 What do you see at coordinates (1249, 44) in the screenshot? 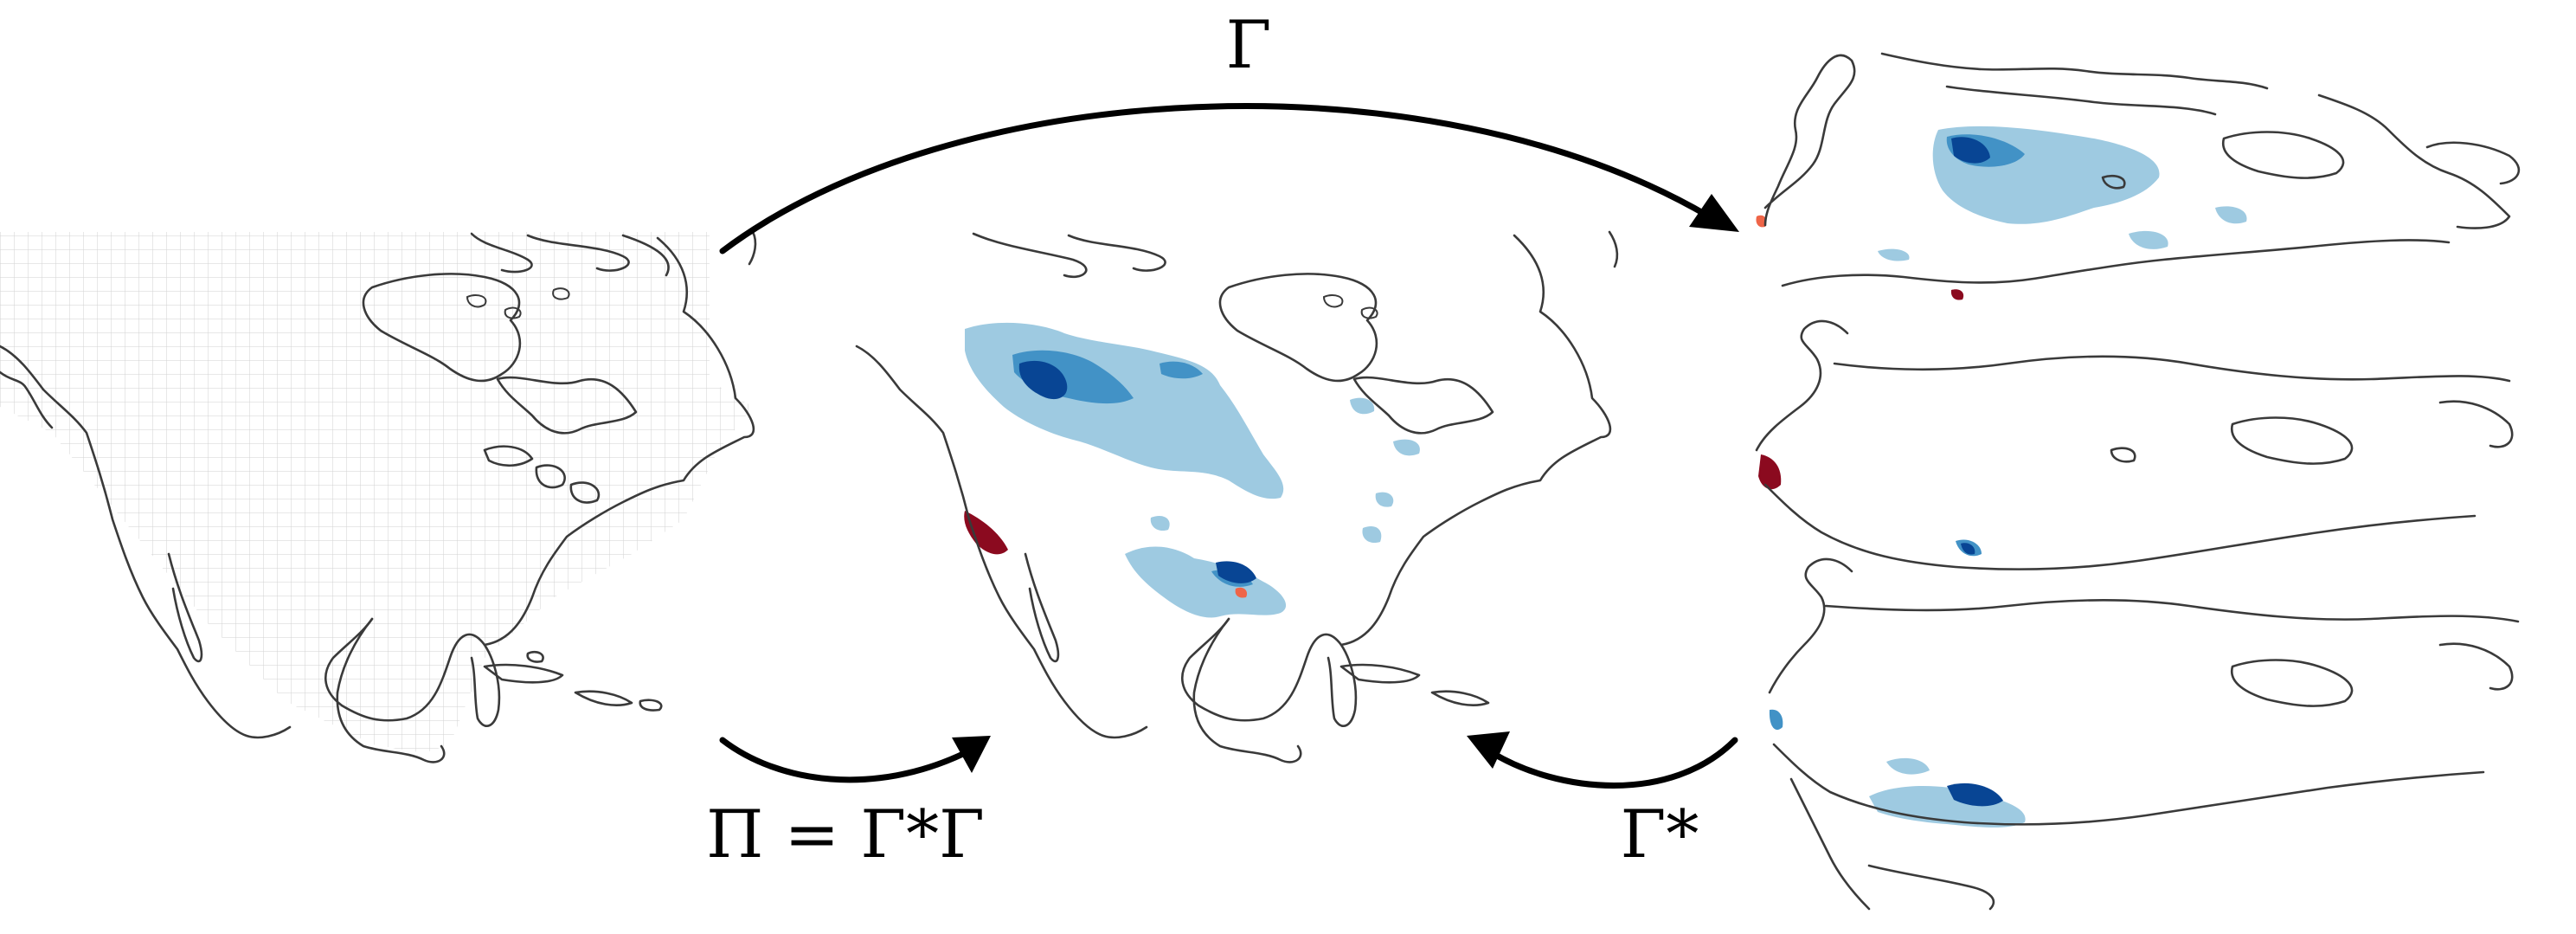
I see `gamma-label: Γ` at bounding box center [1249, 44].